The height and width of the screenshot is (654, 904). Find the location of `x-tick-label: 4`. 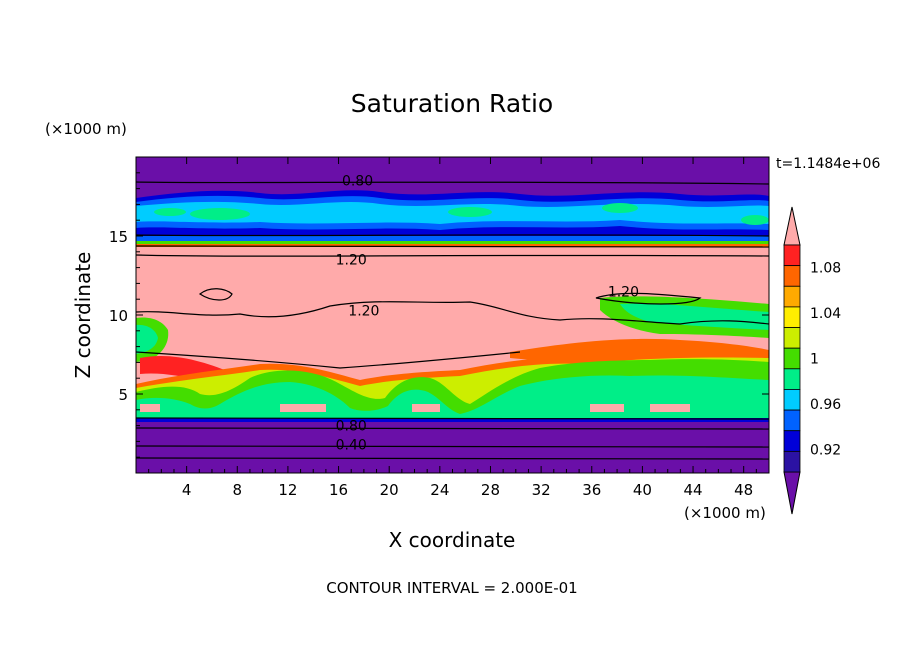

x-tick-label: 4 is located at coordinates (187, 490).